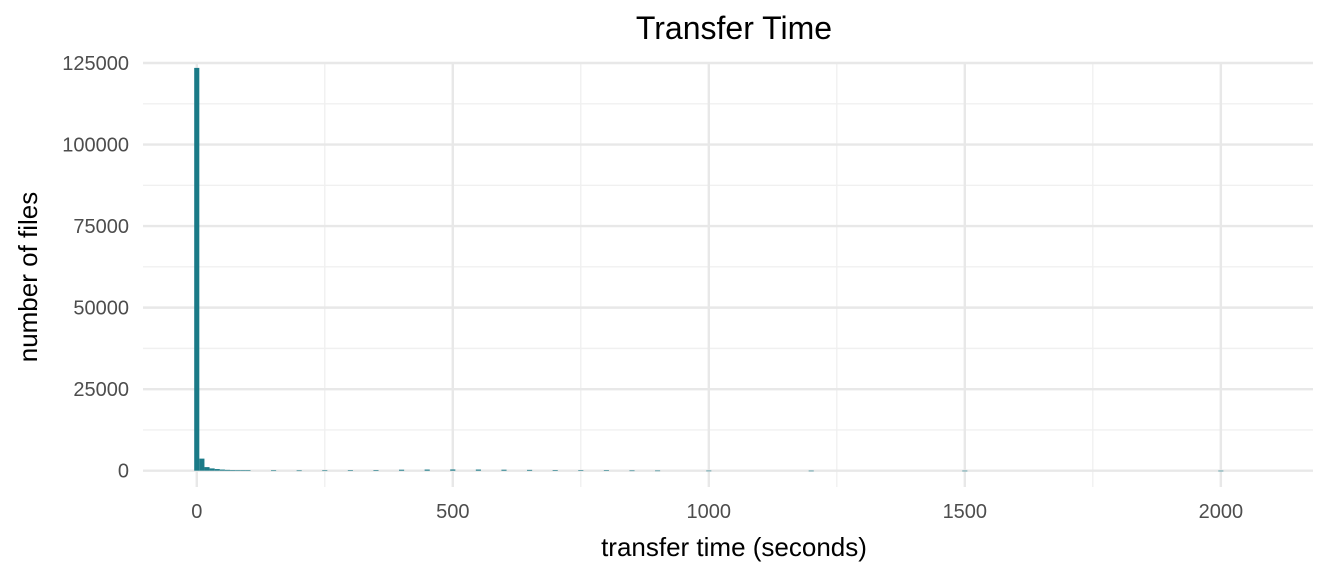 The height and width of the screenshot is (576, 1344). I want to click on x-tick-label: 0, so click(196, 512).